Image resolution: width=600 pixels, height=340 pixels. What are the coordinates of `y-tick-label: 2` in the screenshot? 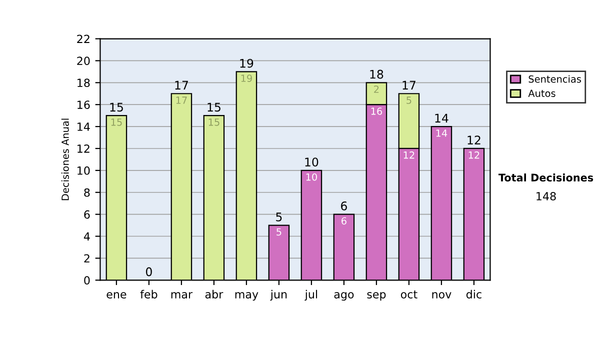 It's located at (87, 258).